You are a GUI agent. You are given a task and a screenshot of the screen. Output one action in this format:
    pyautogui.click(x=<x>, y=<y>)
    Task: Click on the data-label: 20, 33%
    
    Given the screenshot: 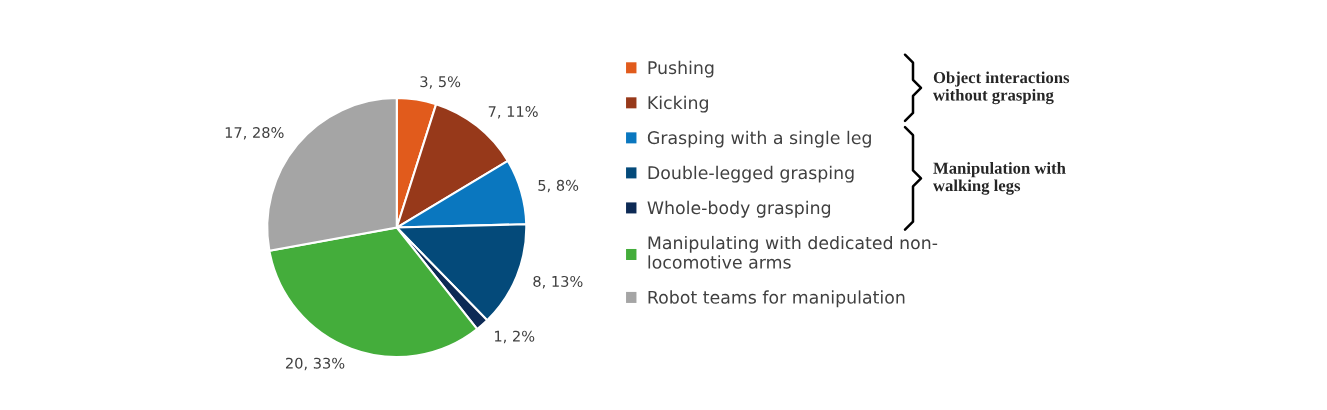 What is the action you would take?
    pyautogui.click(x=315, y=364)
    